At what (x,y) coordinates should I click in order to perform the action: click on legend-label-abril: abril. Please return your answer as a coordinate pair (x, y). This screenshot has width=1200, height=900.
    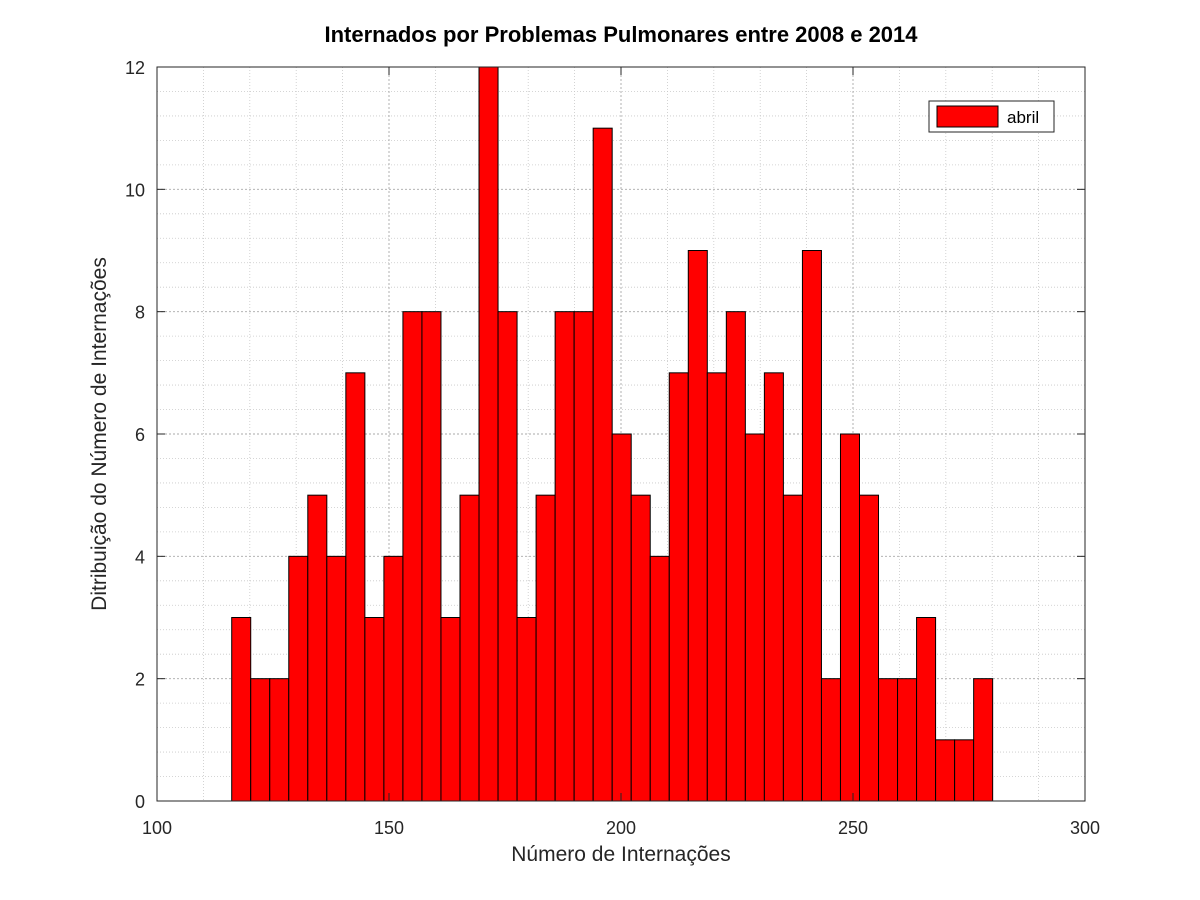
    Looking at the image, I should click on (1023, 117).